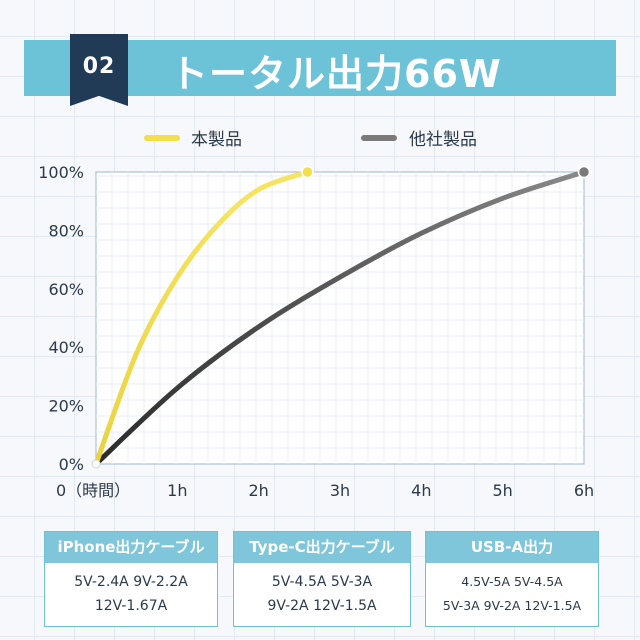 This screenshot has height=640, width=640. I want to click on spec-table-header: USB-A出力, so click(512, 547).